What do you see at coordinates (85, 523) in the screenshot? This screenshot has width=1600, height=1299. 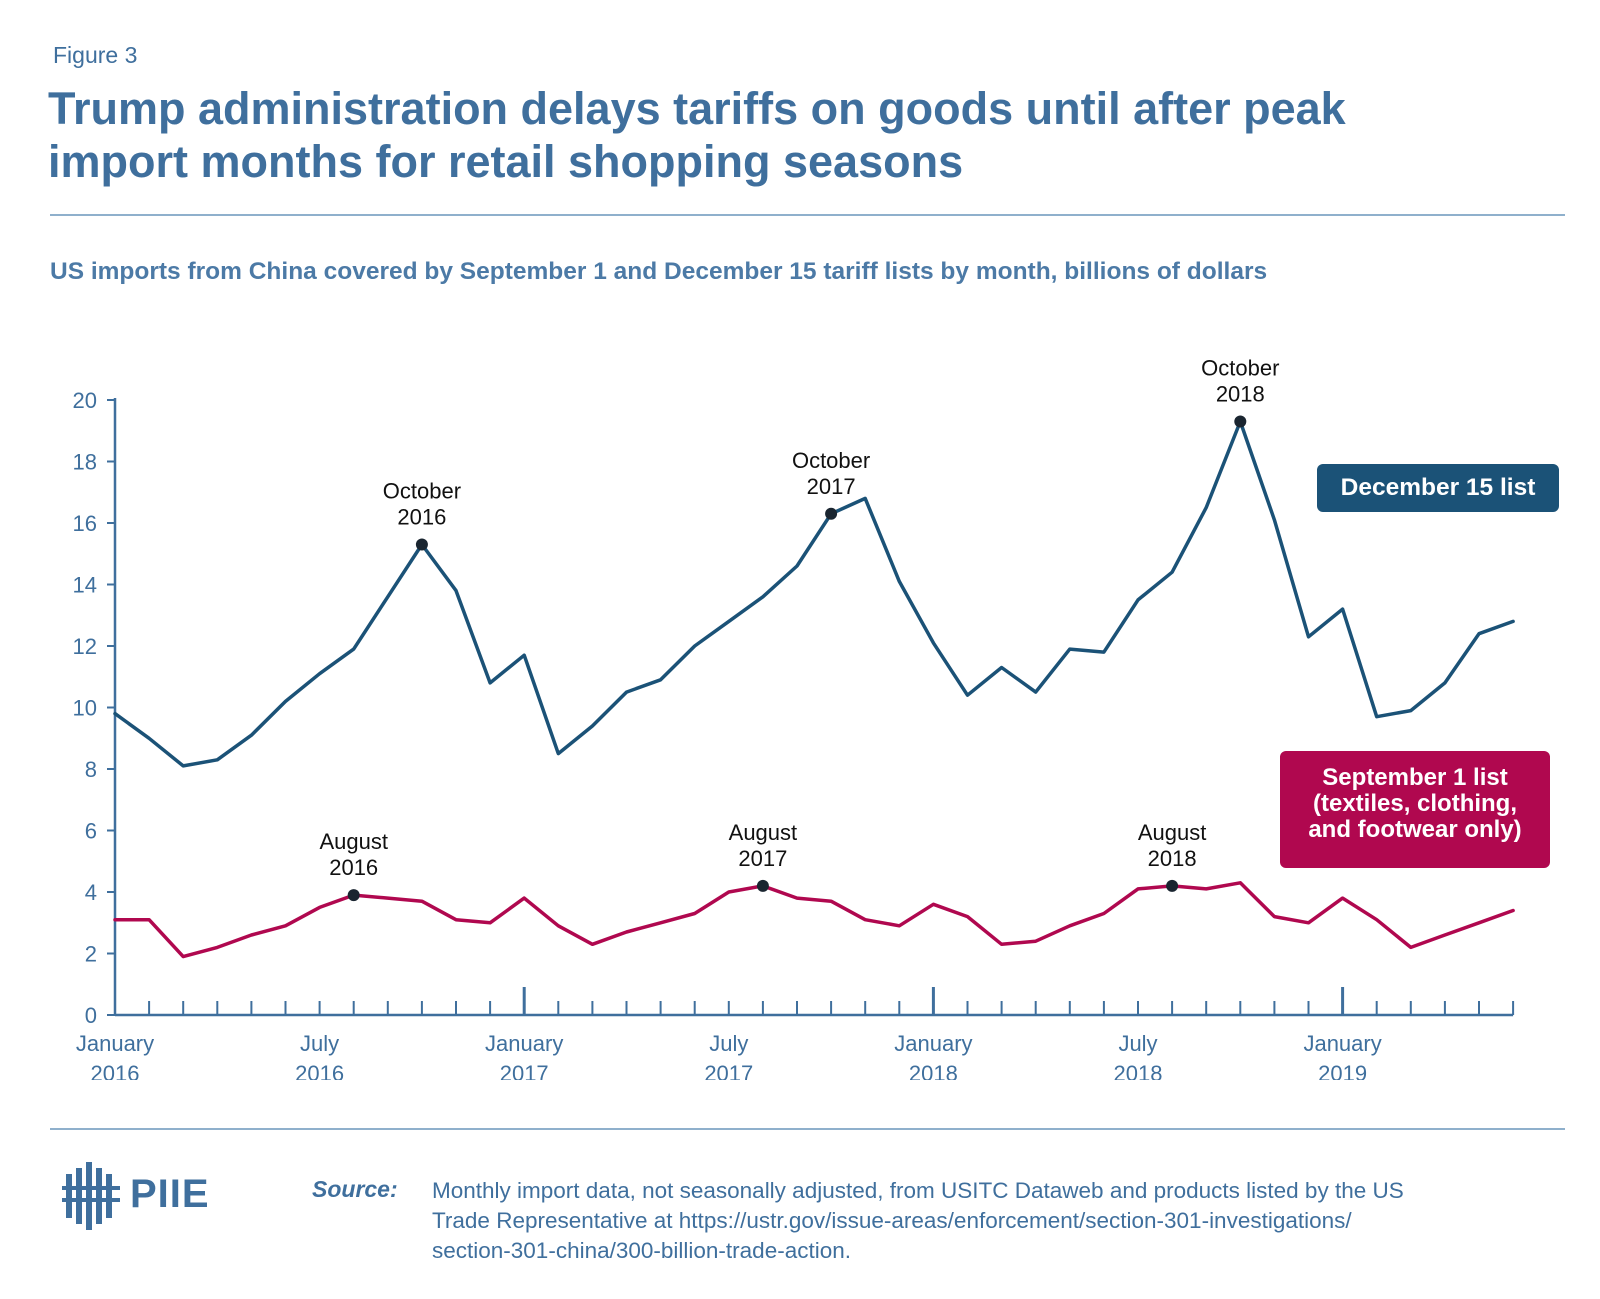 I see `y-tick-label: 16` at bounding box center [85, 523].